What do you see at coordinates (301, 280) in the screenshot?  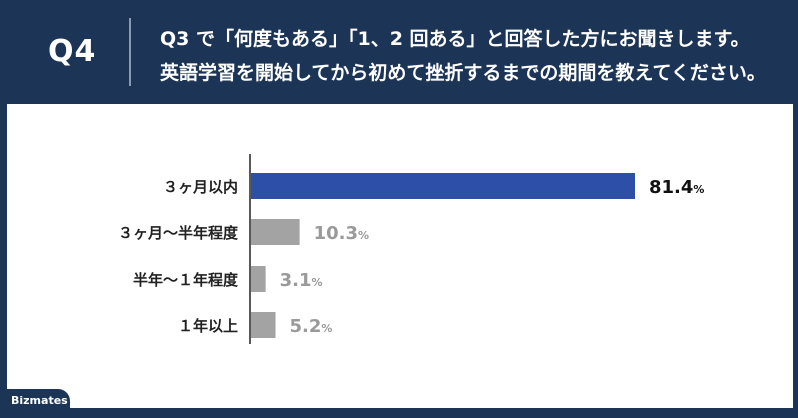 I see `value-label: 3.1%` at bounding box center [301, 280].